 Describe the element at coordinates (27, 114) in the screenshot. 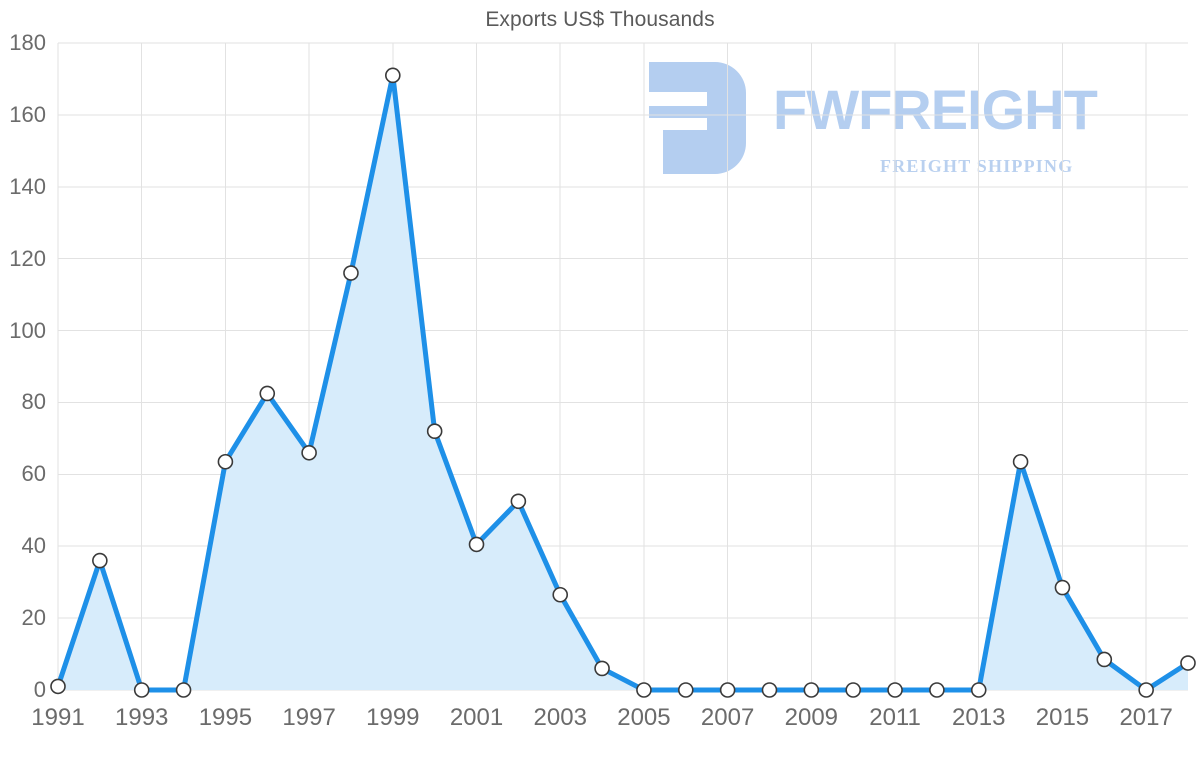

I see `y-axis-tick-label: 160` at that location.